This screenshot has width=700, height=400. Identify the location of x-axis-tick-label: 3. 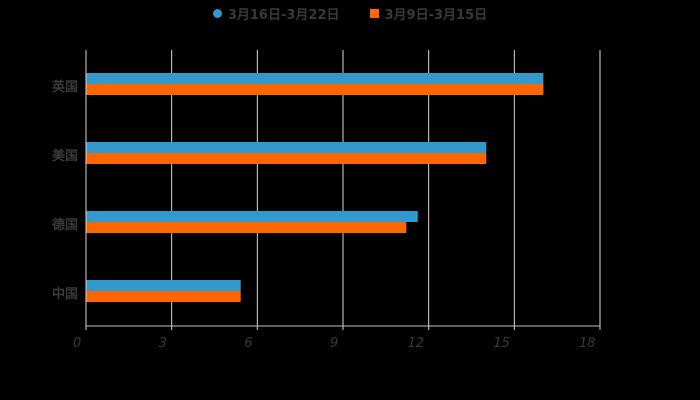
(162, 343).